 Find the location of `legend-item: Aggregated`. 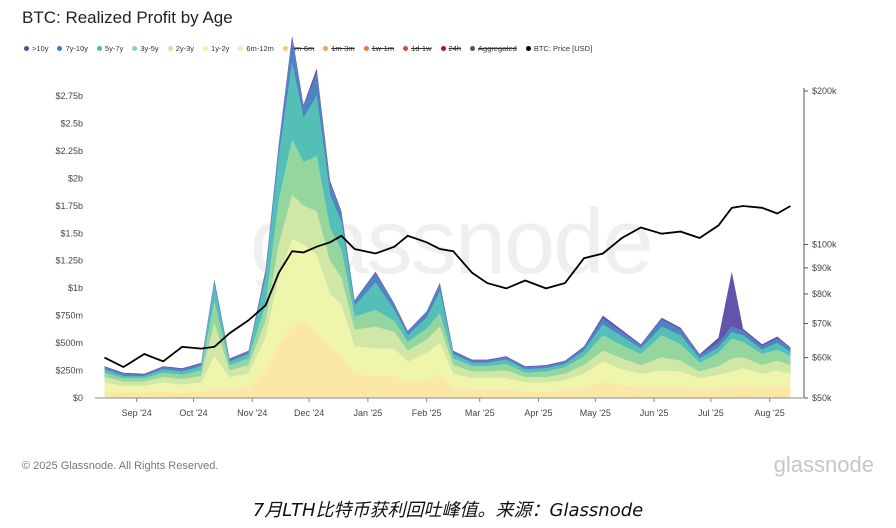

legend-item: Aggregated is located at coordinates (493, 48).